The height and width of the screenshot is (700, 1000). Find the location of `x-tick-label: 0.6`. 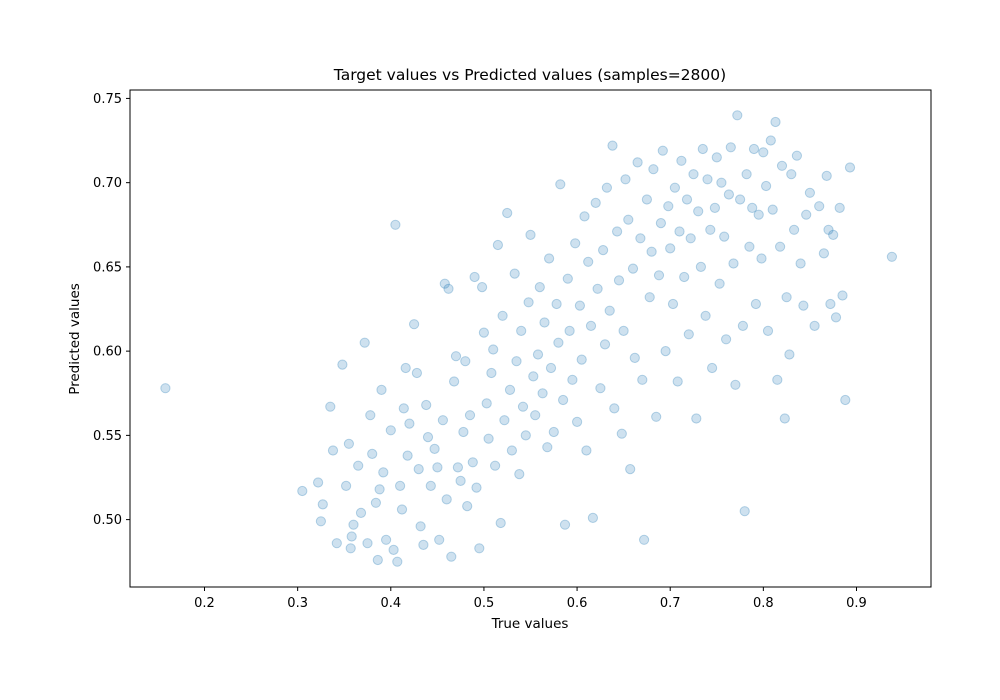

x-tick-label: 0.6 is located at coordinates (577, 603).